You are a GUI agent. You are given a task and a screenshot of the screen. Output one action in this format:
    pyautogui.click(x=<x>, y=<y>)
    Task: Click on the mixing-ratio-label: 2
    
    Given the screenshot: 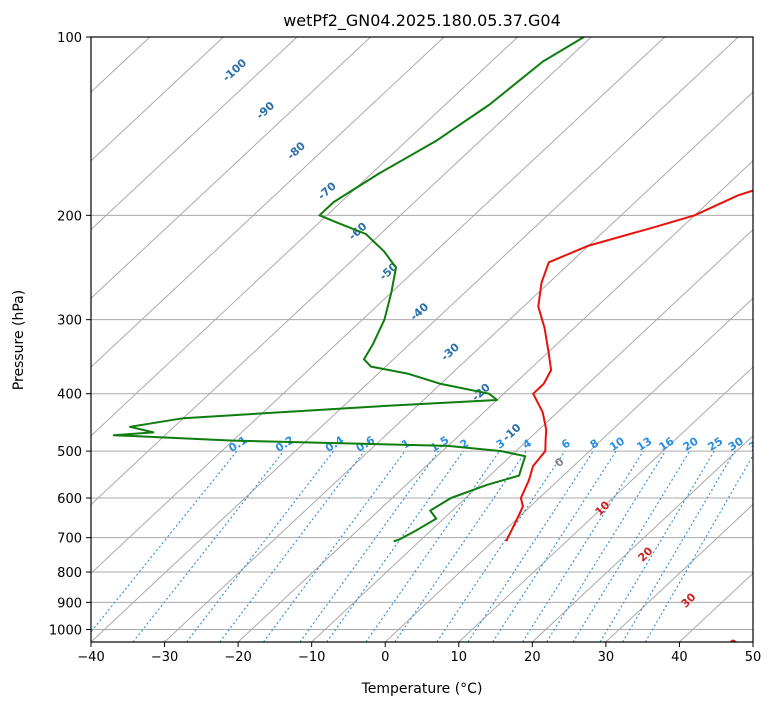 What is the action you would take?
    pyautogui.click(x=465, y=444)
    